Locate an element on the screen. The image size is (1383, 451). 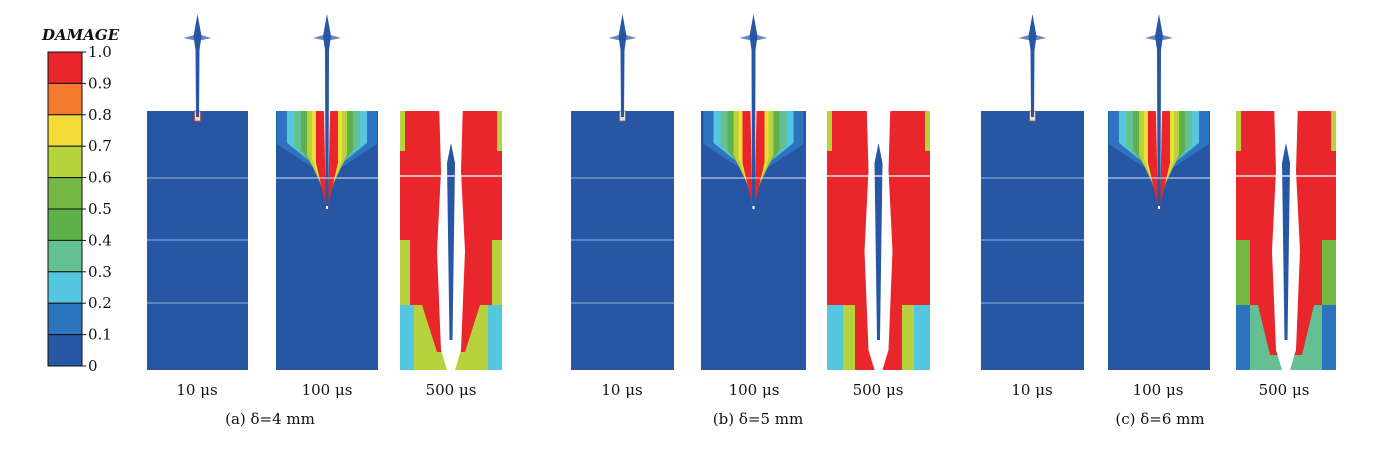
time-label-b-1: 100 μs is located at coordinates (754, 390).